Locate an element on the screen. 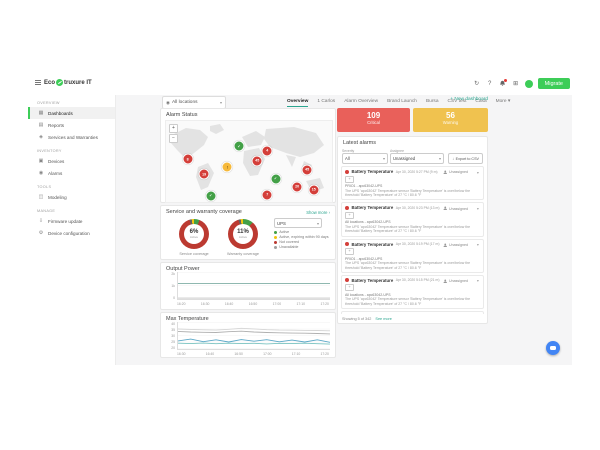  sidebar-item-label: Alarms is located at coordinates (55, 173).